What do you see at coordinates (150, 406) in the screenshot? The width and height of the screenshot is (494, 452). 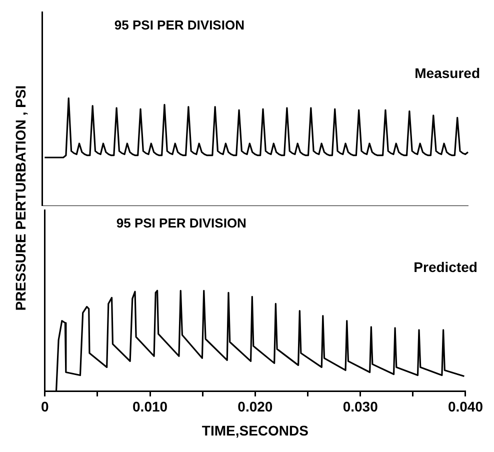 I see `x-tick-label: 0.010` at bounding box center [150, 406].